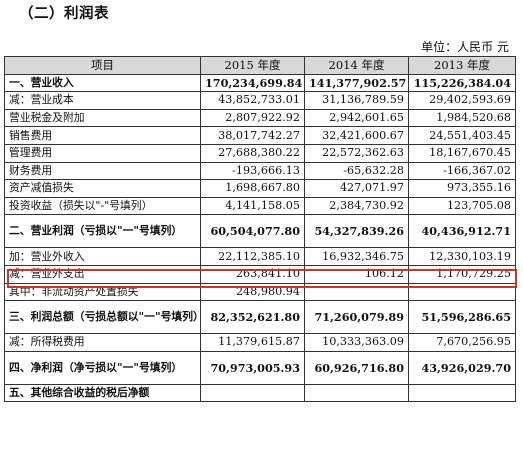 The image size is (523, 460). What do you see at coordinates (356, 118) in the screenshot?
I see `value-2014: 2,942,601.65` at bounding box center [356, 118].